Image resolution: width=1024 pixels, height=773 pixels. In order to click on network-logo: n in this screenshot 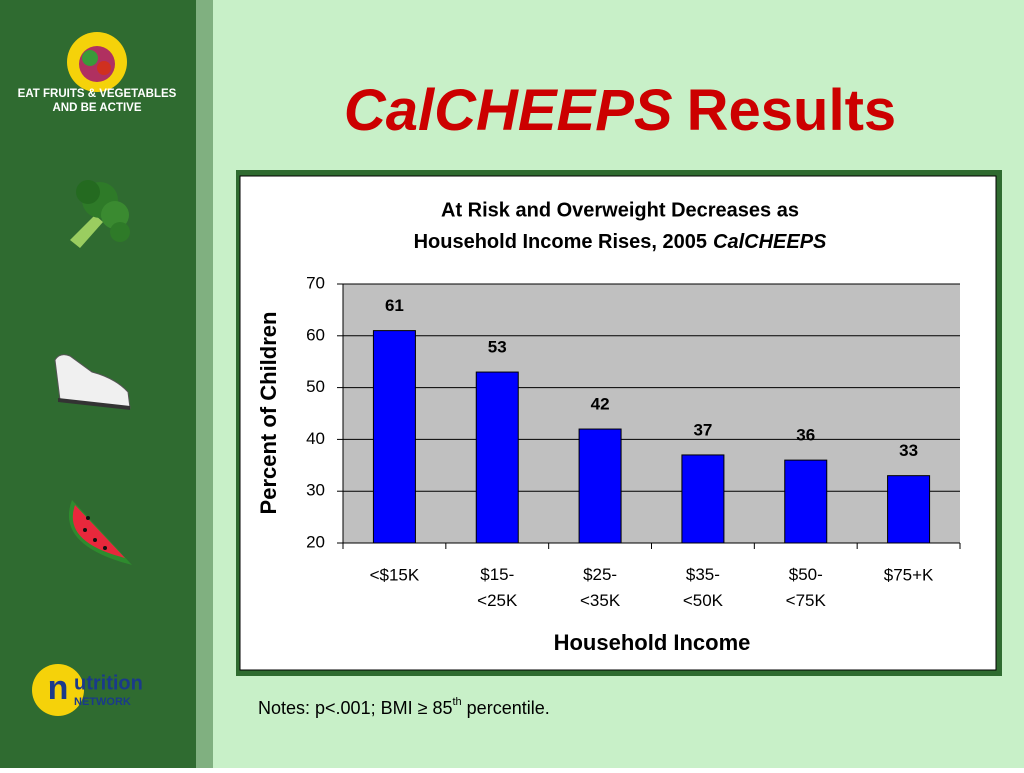, I will do `click(58, 690)`.